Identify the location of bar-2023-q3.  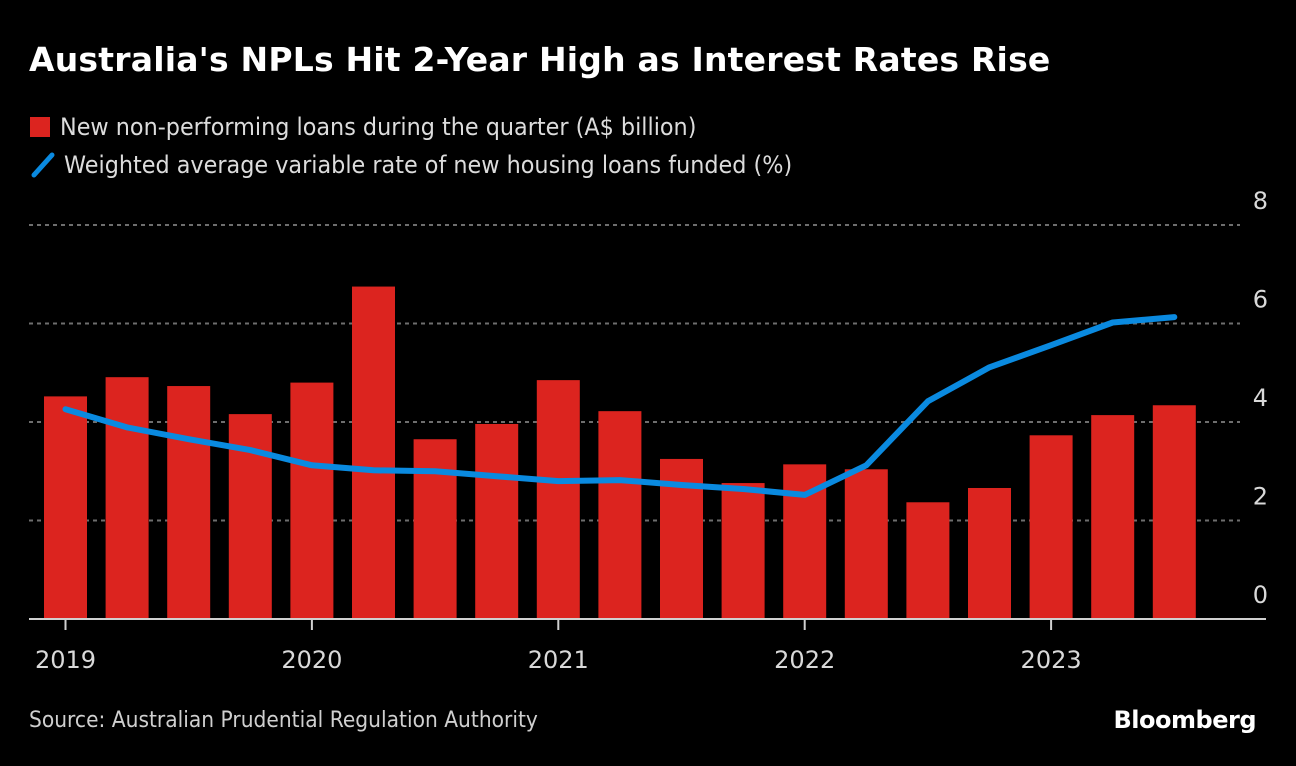
(1174, 512).